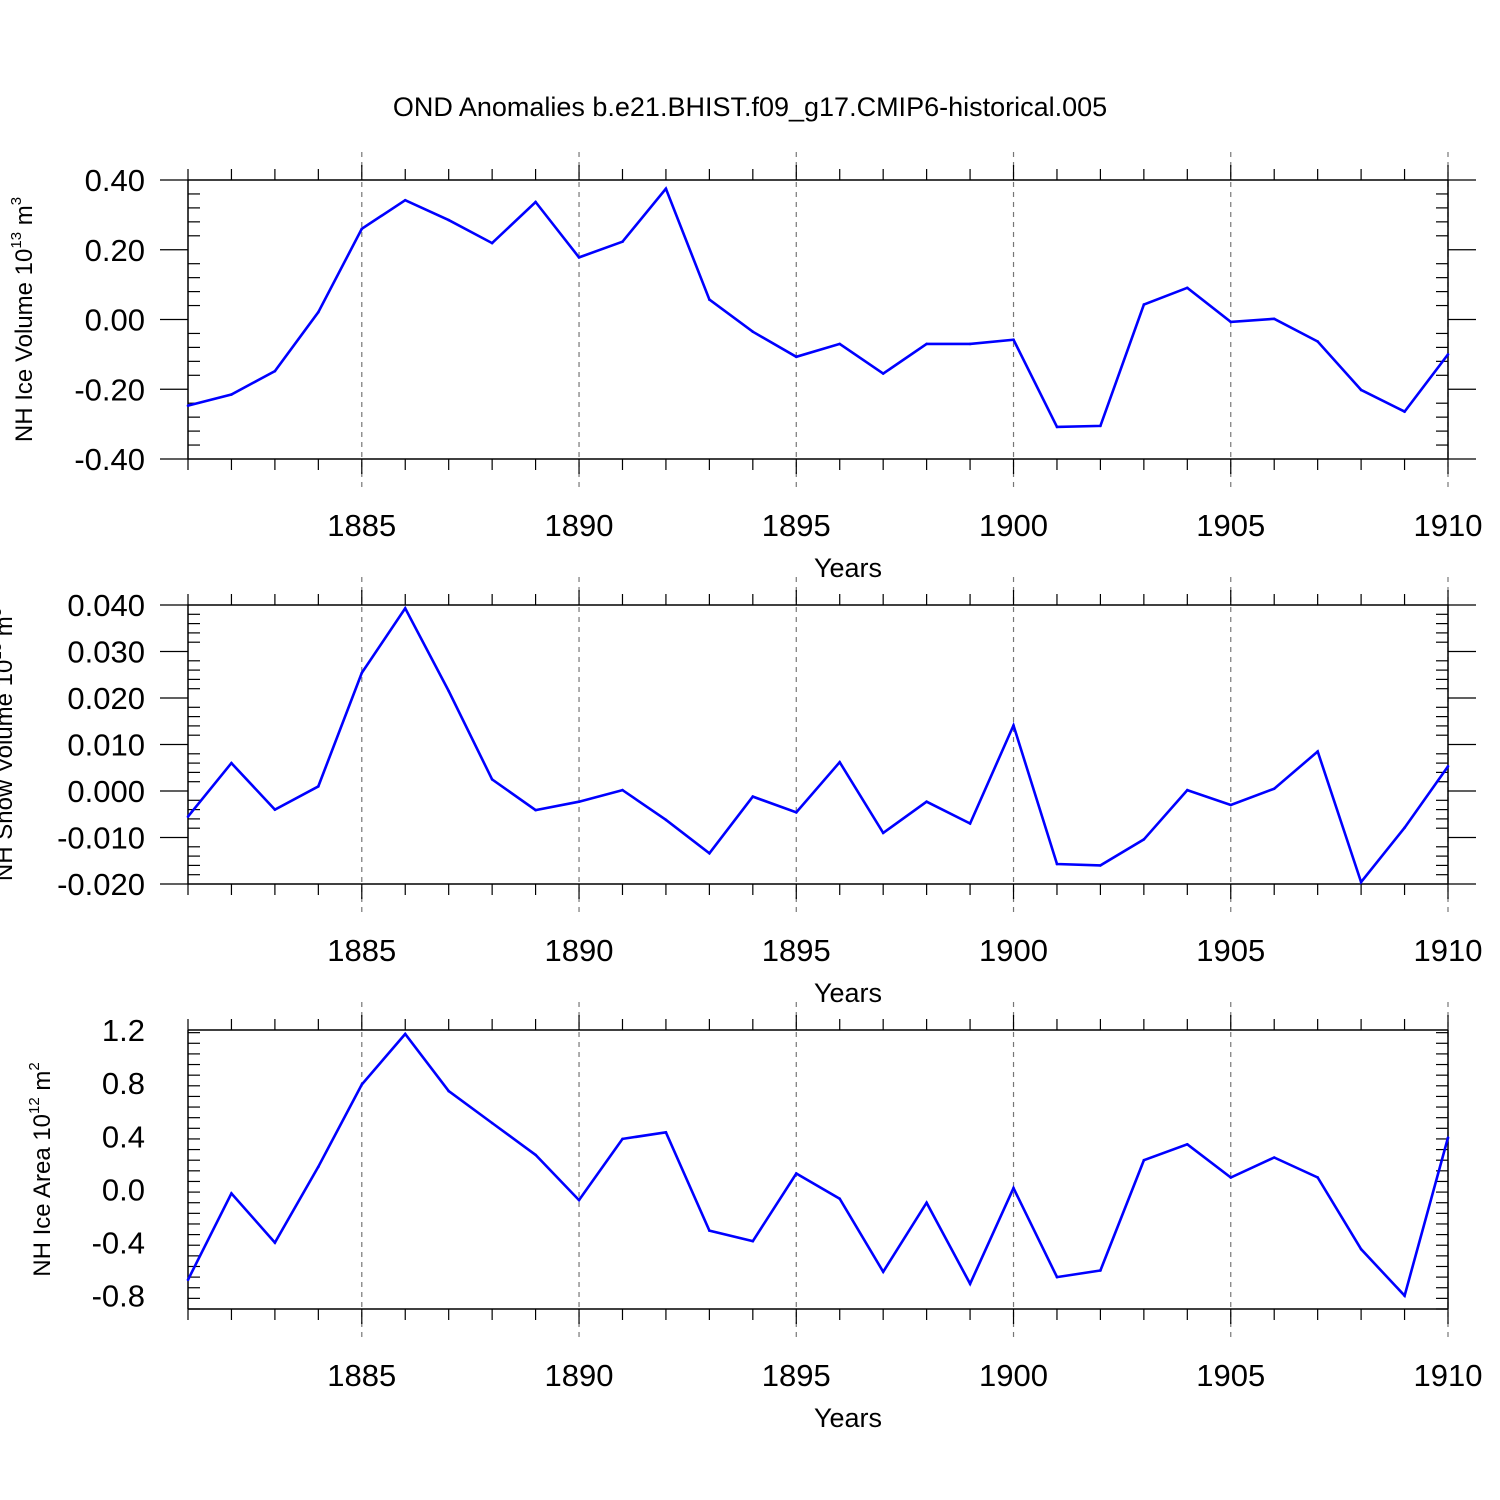 The height and width of the screenshot is (1500, 1500). Describe the element at coordinates (109, 389) in the screenshot. I see `y-tick-label: -0.20` at that location.